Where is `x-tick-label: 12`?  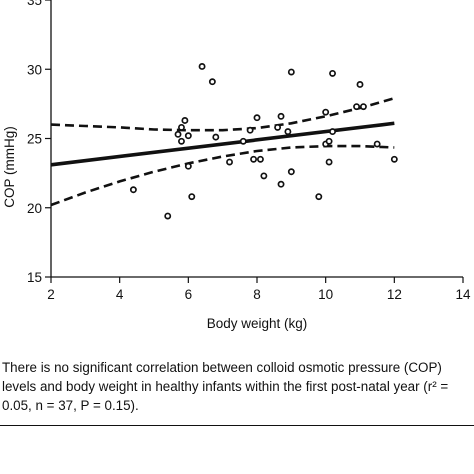 x-tick-label: 12 is located at coordinates (394, 294).